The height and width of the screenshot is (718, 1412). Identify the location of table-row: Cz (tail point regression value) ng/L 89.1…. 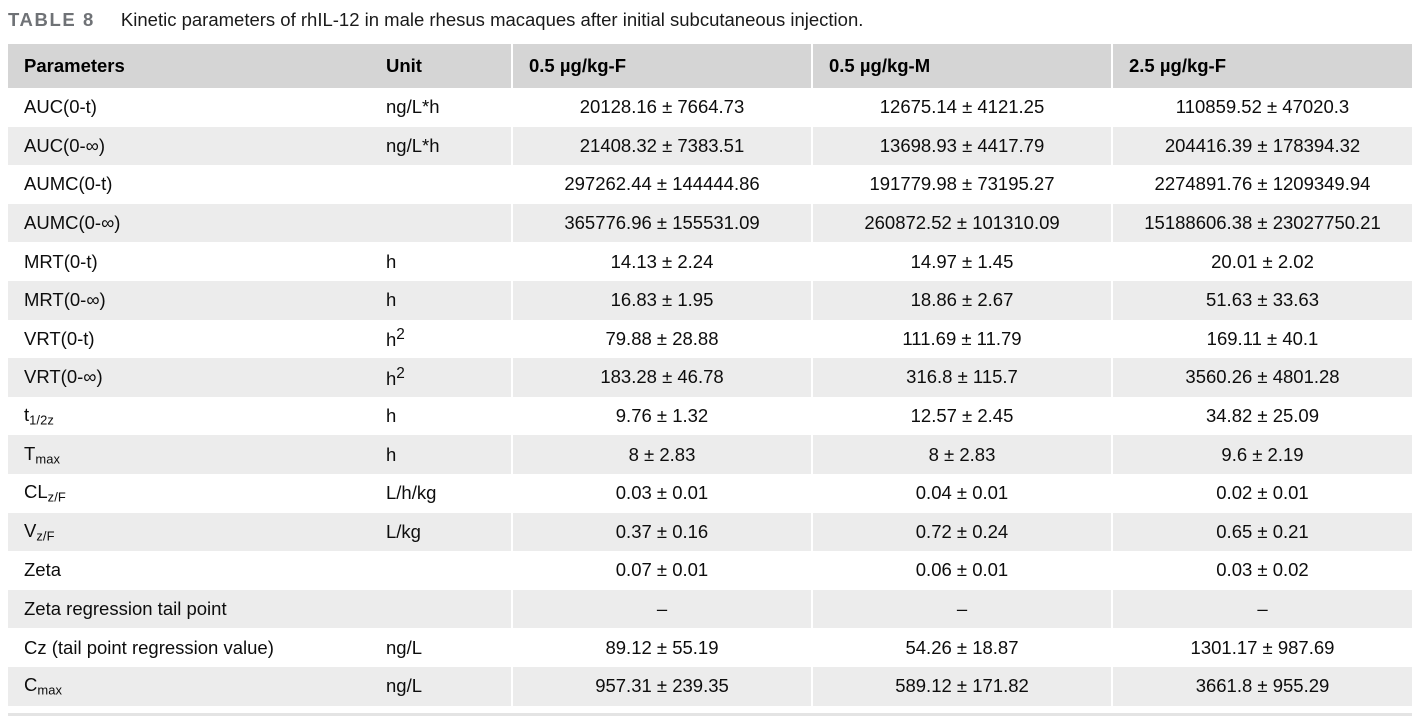
(710, 647).